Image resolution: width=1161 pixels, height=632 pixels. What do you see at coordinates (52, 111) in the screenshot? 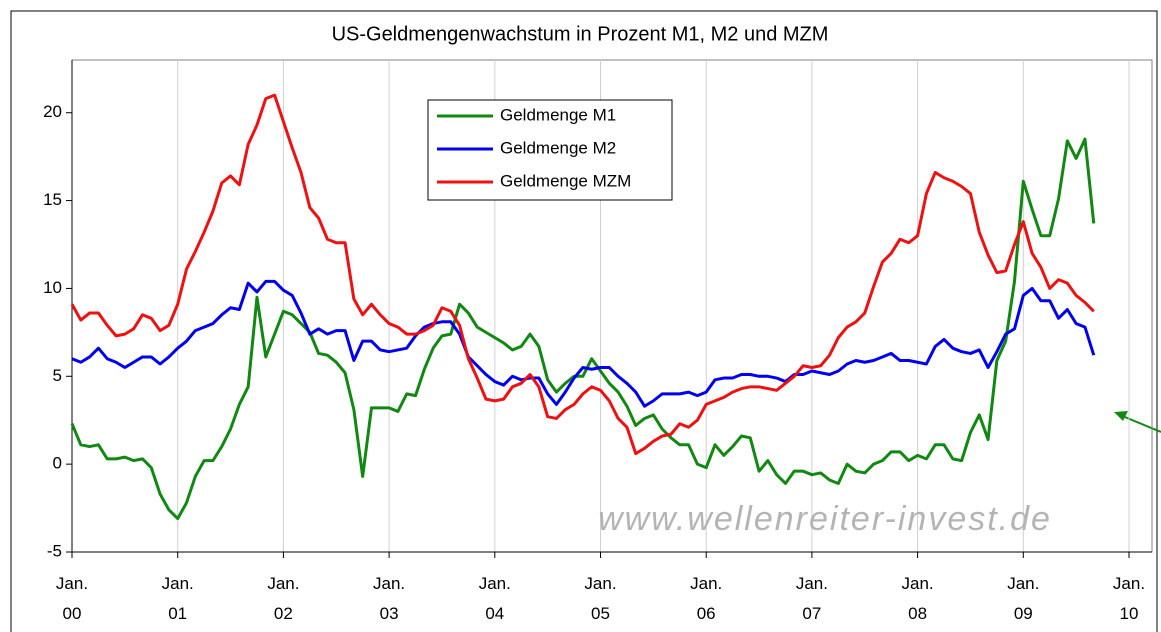
I see `y-tick-label: 20` at bounding box center [52, 111].